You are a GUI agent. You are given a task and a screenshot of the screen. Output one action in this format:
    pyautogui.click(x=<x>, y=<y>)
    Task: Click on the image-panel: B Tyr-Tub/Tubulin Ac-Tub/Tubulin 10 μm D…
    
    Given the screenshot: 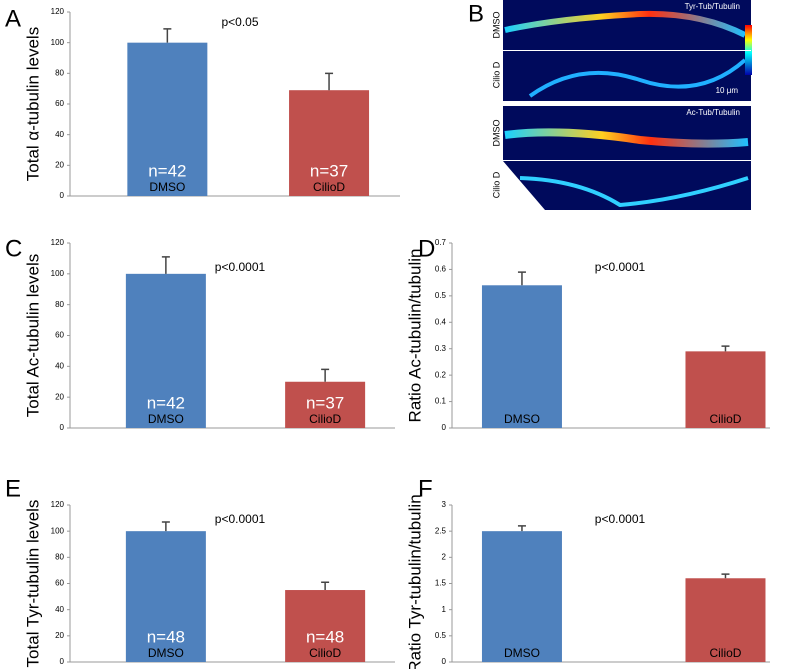 What is the action you would take?
    pyautogui.click(x=610, y=105)
    